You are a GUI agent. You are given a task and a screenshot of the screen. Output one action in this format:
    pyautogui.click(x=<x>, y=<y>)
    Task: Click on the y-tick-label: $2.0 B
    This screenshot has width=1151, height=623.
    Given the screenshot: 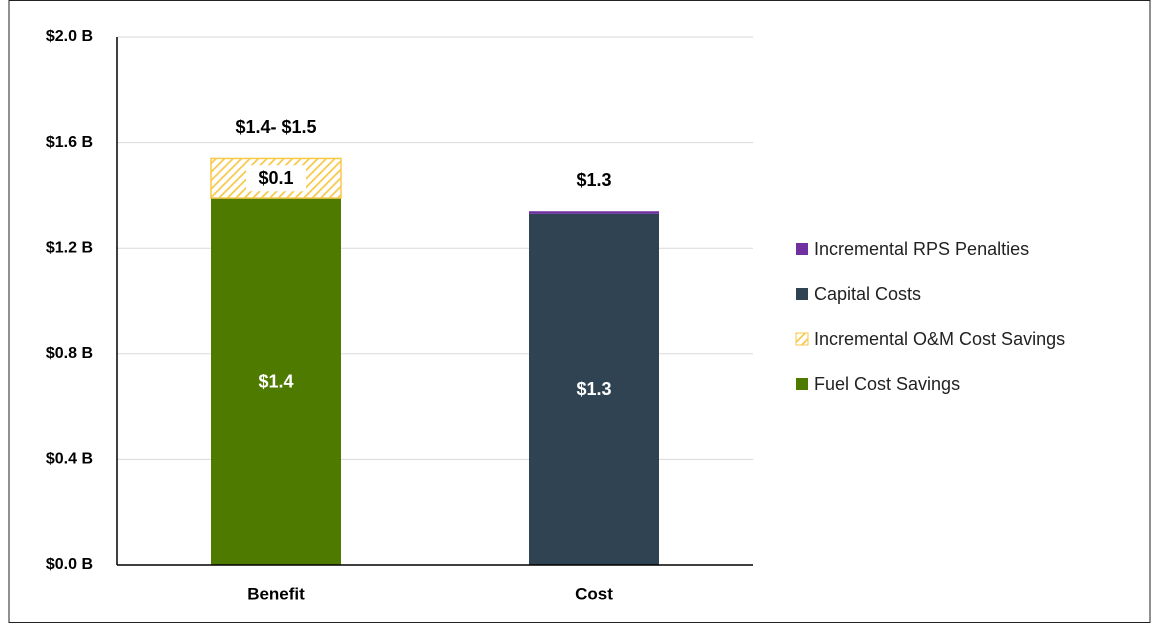 What is the action you would take?
    pyautogui.click(x=69, y=36)
    